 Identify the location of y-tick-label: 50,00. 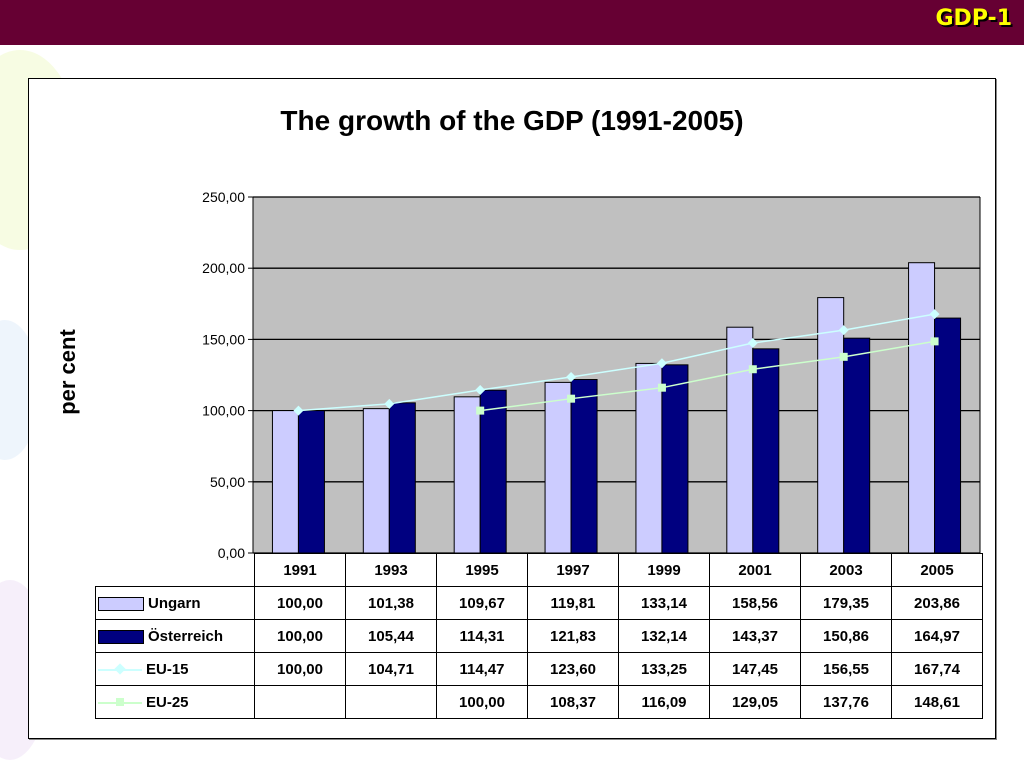
(227, 482).